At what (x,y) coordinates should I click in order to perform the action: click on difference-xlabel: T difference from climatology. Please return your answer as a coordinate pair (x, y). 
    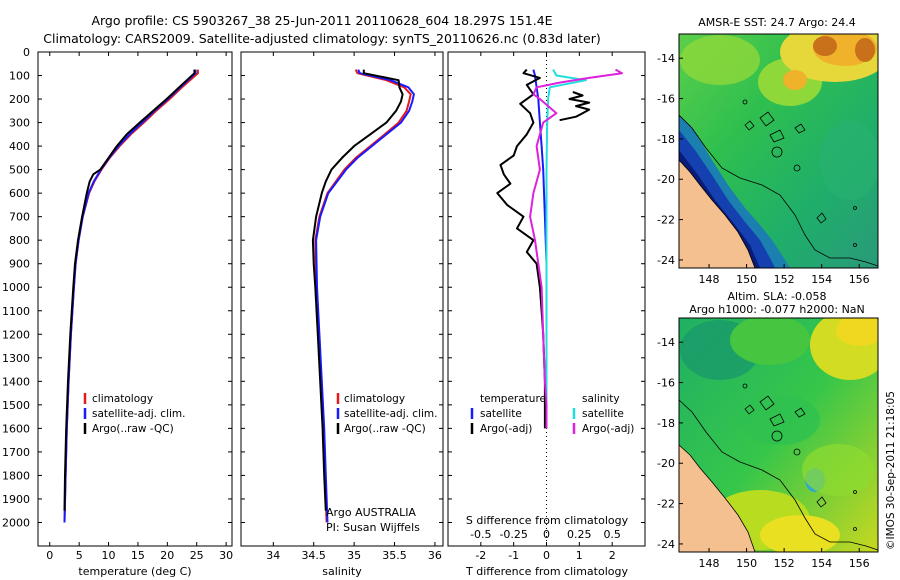
    Looking at the image, I should click on (546, 571).